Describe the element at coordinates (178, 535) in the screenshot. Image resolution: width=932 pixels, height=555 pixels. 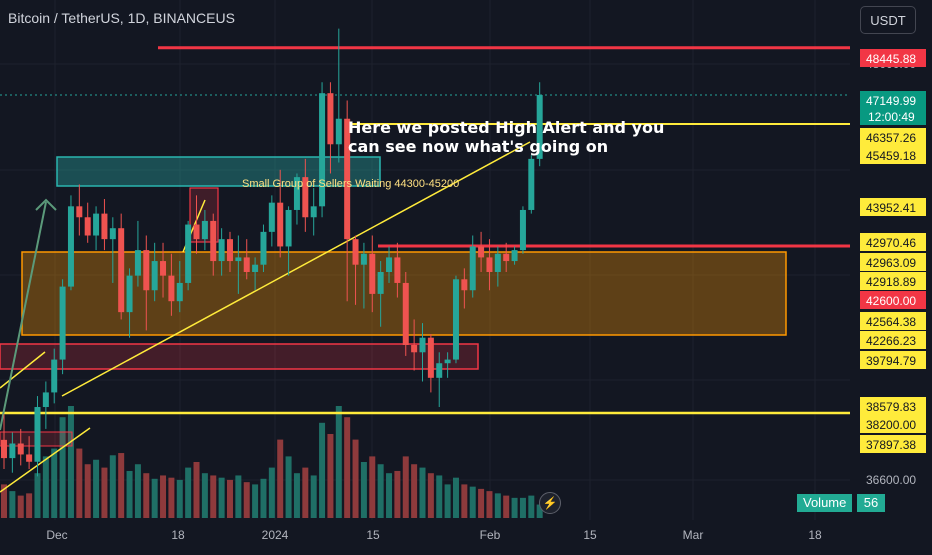
I see `x-axis-tick-label: 18` at that location.